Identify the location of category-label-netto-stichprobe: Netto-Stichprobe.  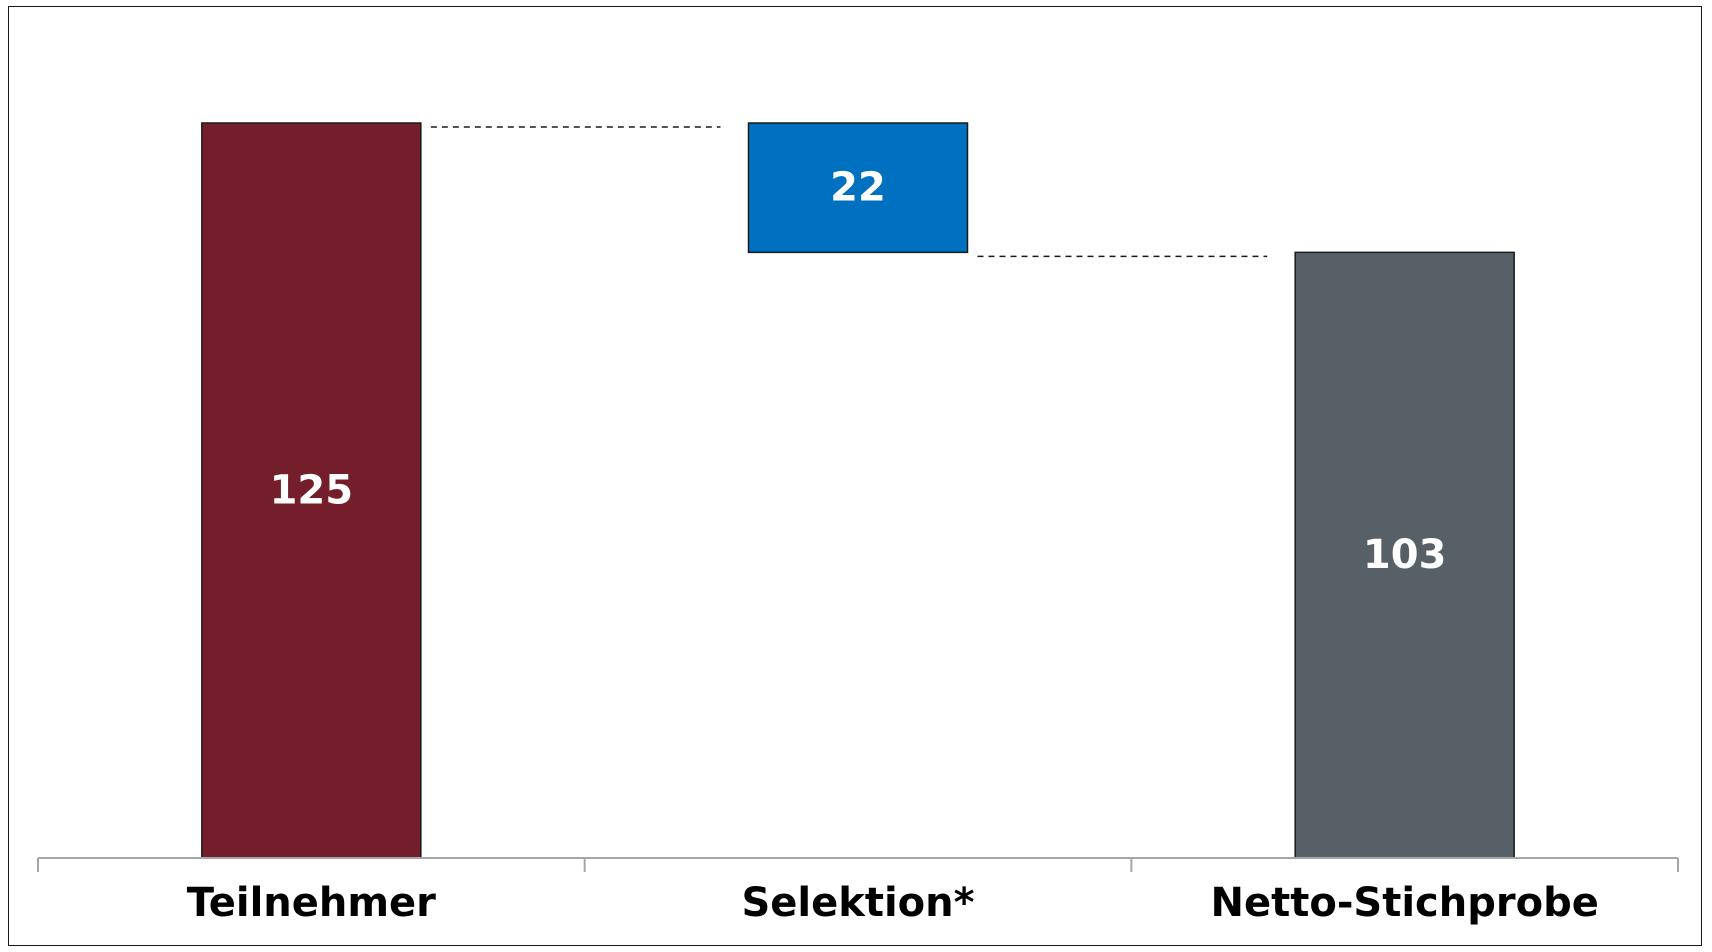
(1404, 903).